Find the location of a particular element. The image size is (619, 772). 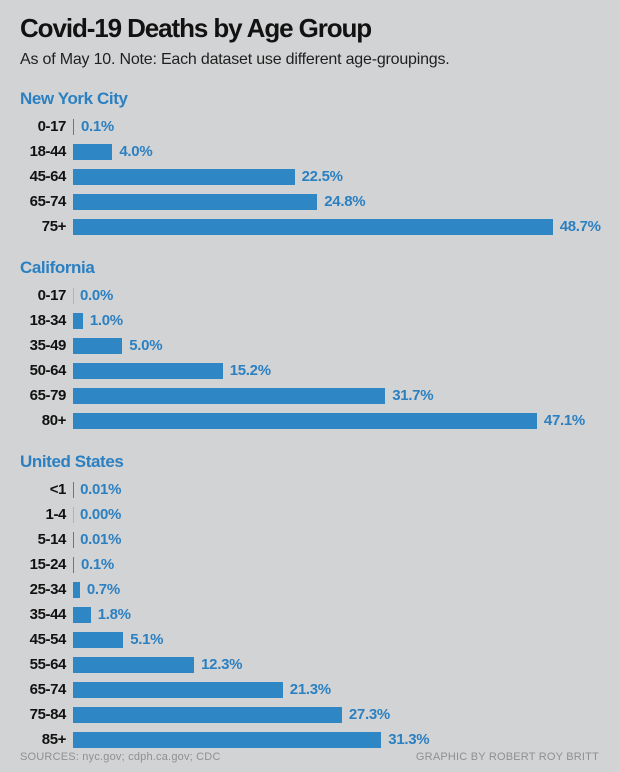

bar-row: 0-17 0.0% is located at coordinates (309, 295).